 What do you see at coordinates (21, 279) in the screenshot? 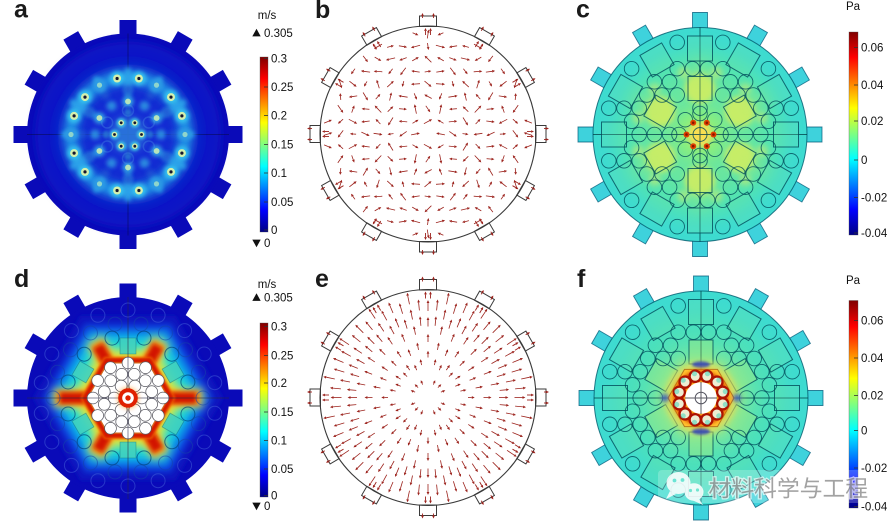
I see `svg-text: d` at bounding box center [21, 279].